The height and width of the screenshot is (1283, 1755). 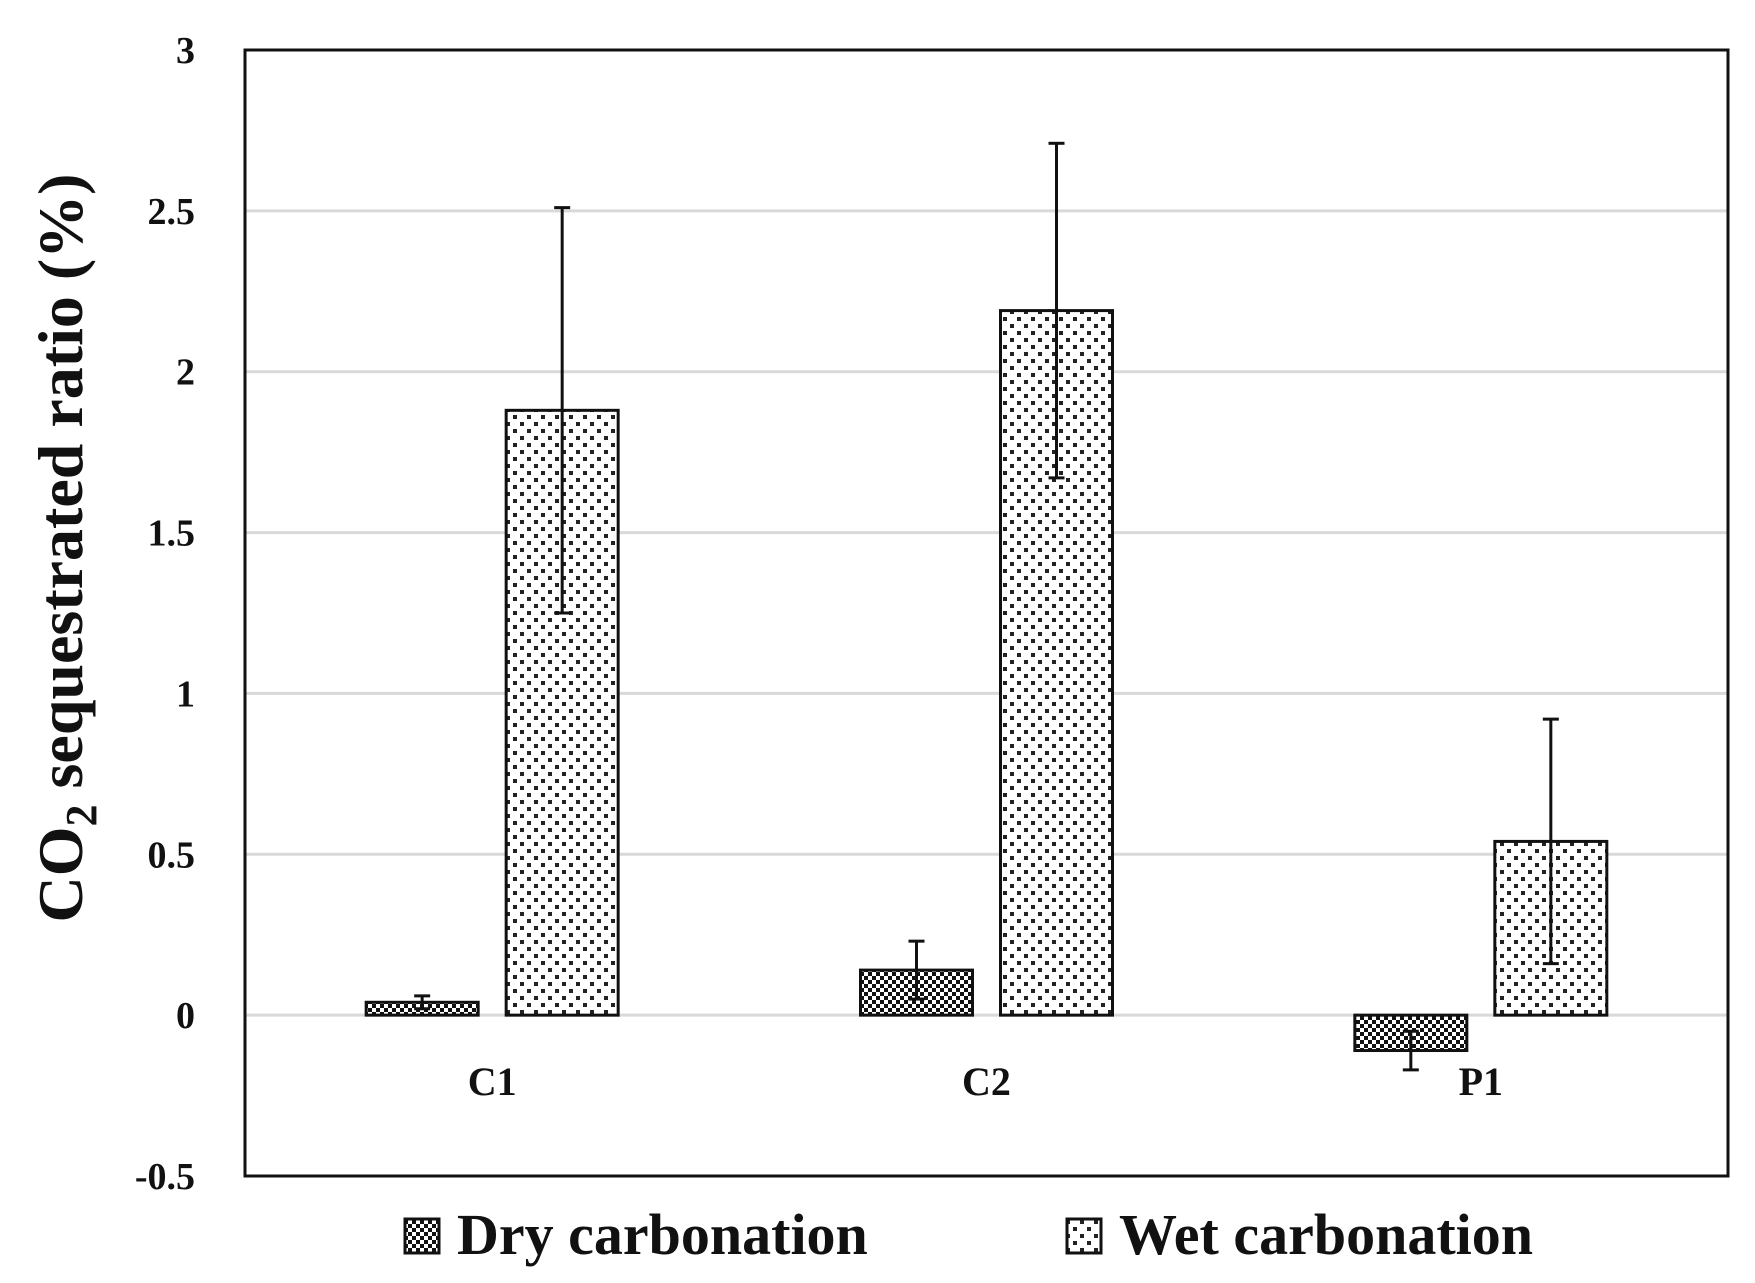 I want to click on y-tick-label: 3, so click(x=185, y=51).